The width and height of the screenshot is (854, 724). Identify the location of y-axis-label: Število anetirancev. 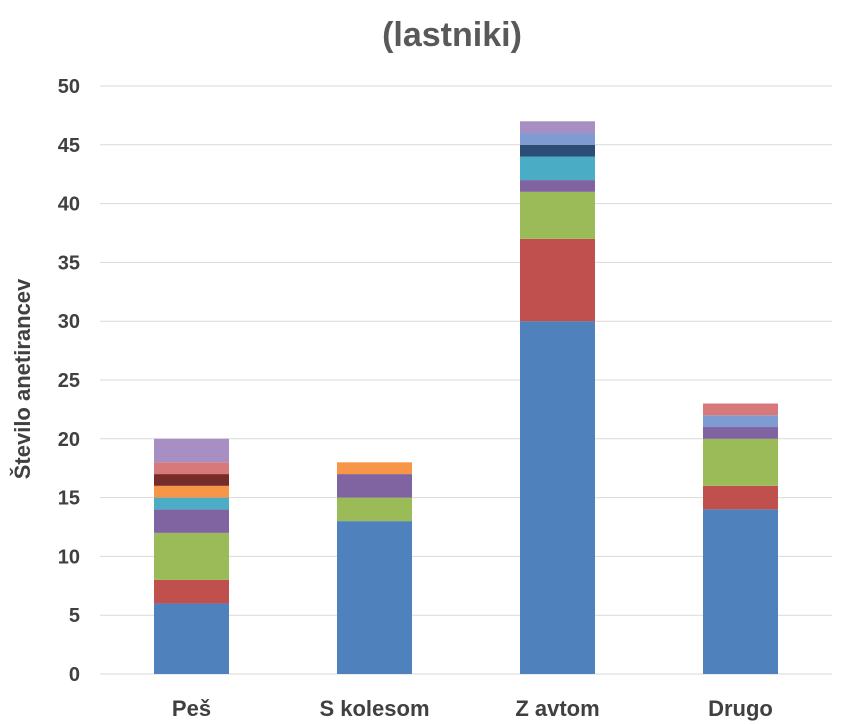
(22, 378).